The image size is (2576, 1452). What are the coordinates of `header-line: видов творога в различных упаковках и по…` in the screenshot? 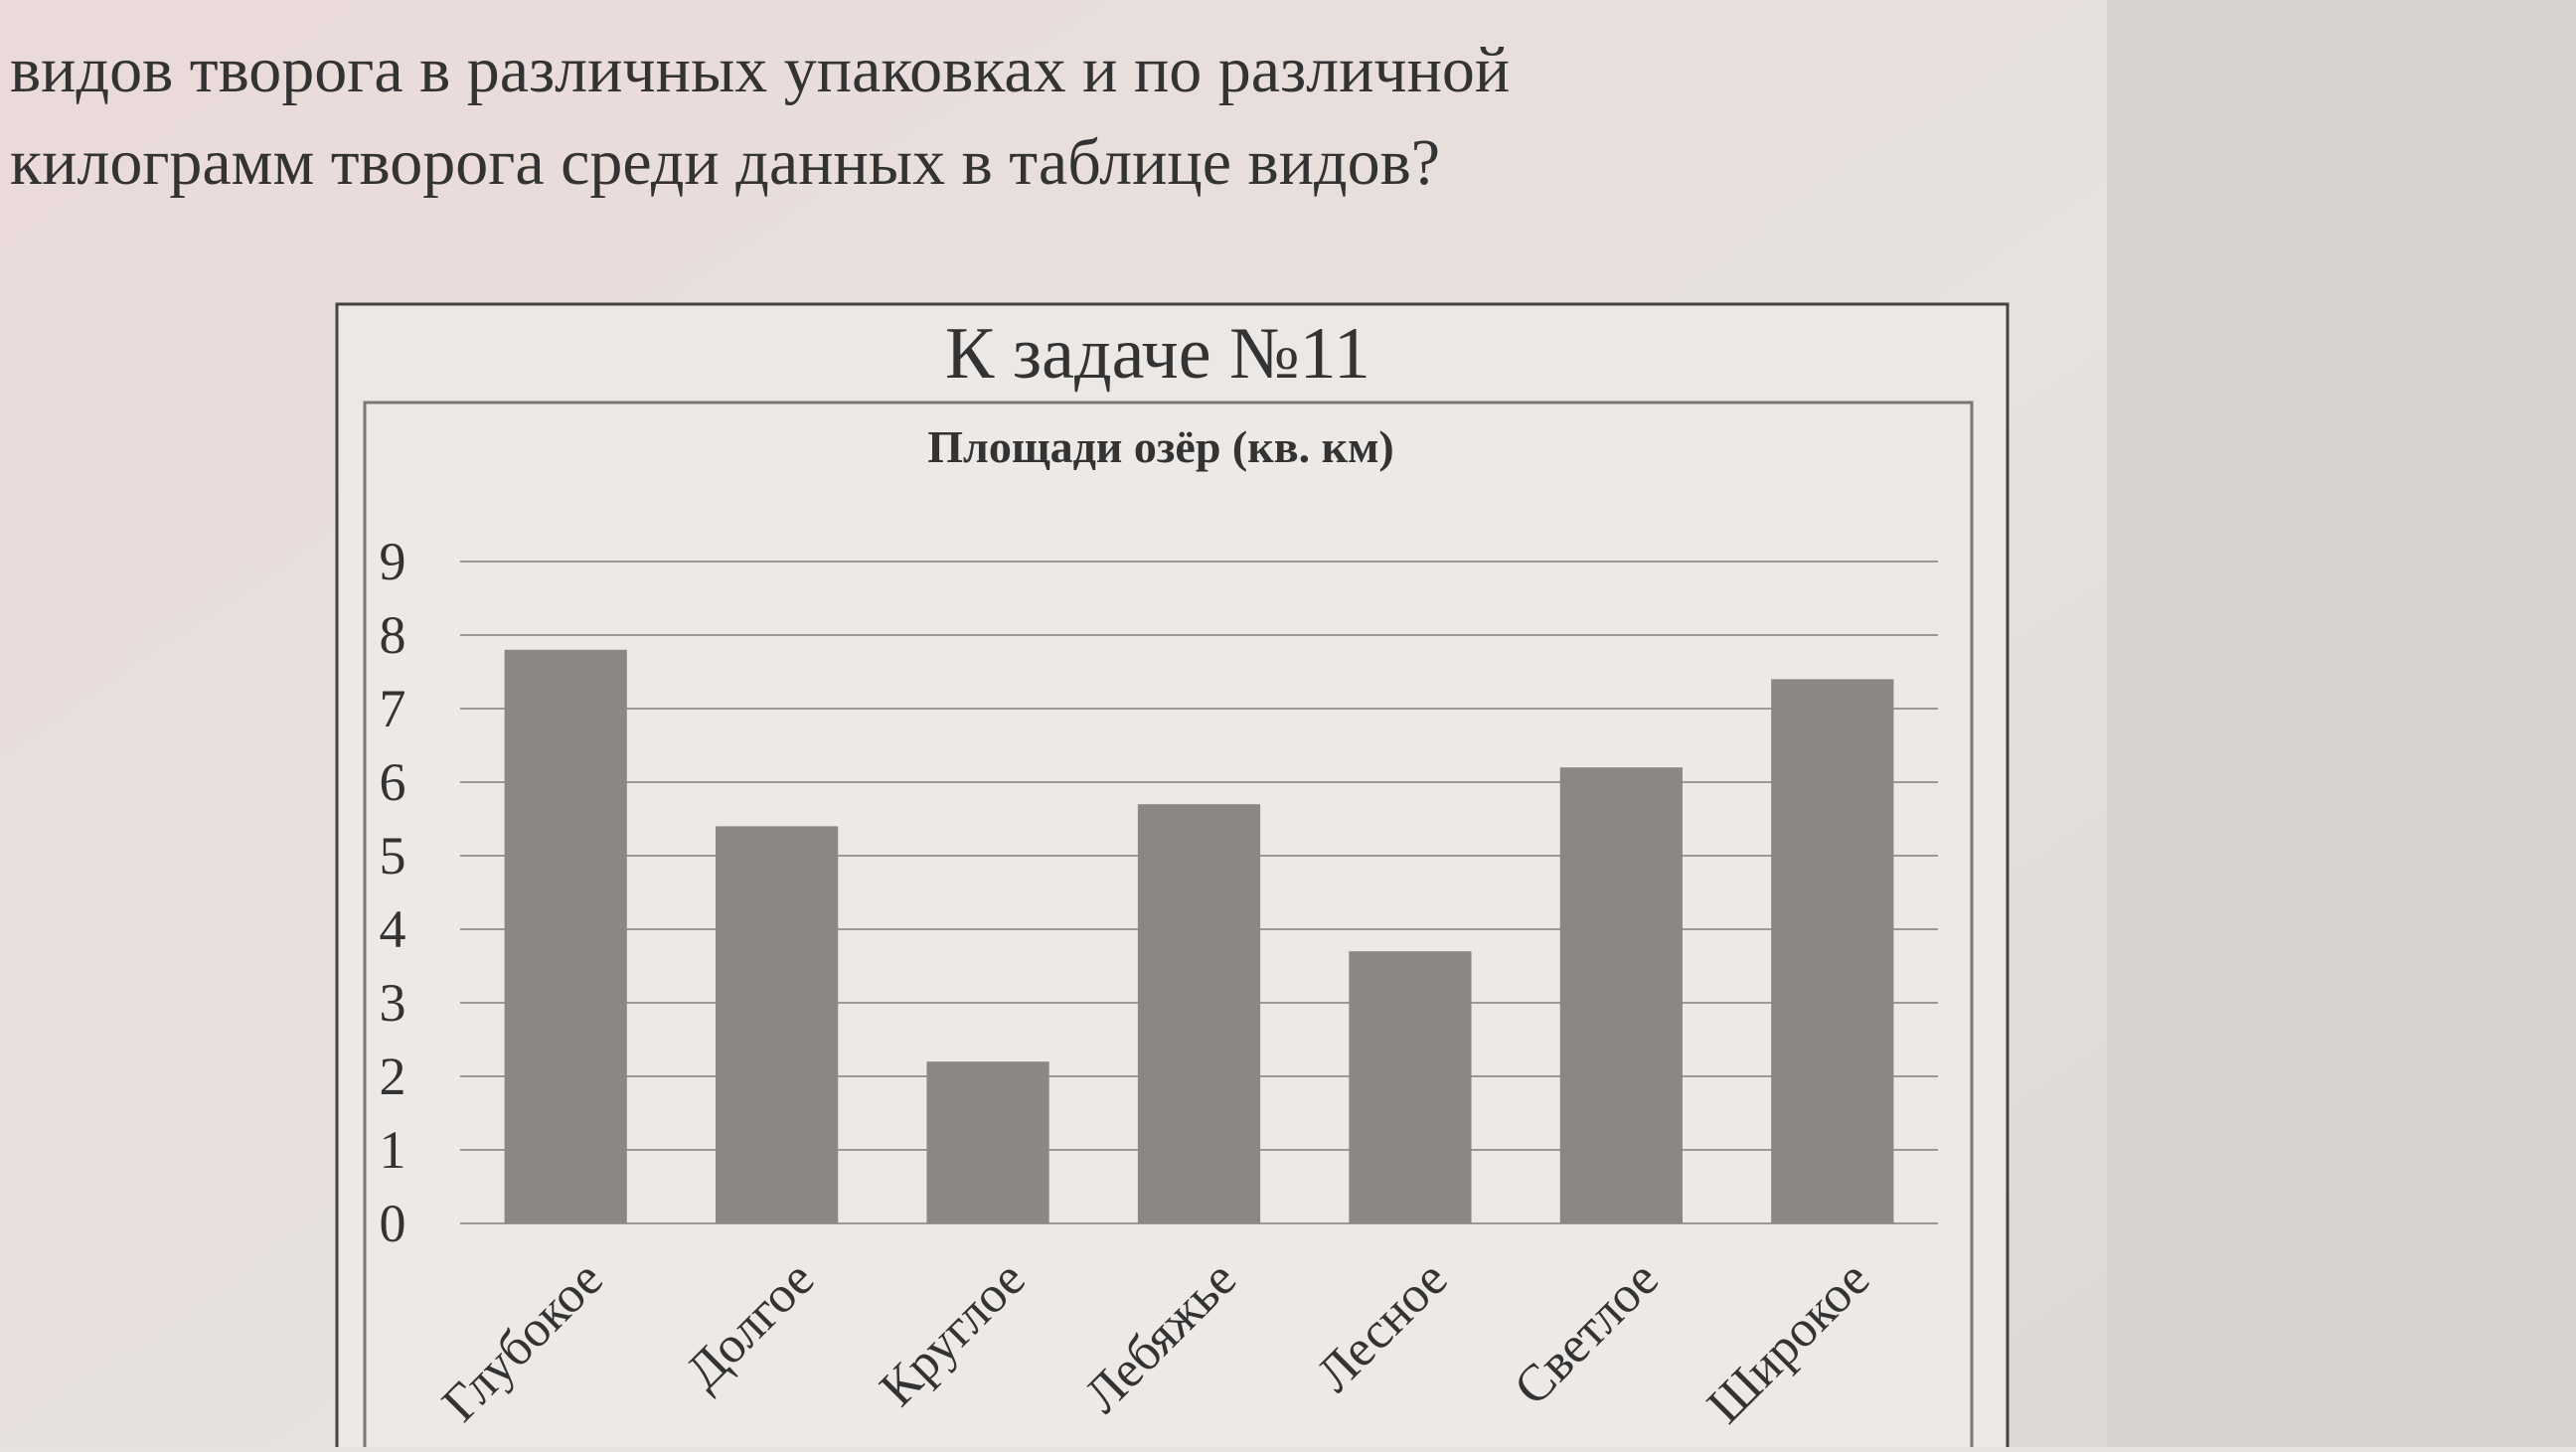 It's located at (760, 70).